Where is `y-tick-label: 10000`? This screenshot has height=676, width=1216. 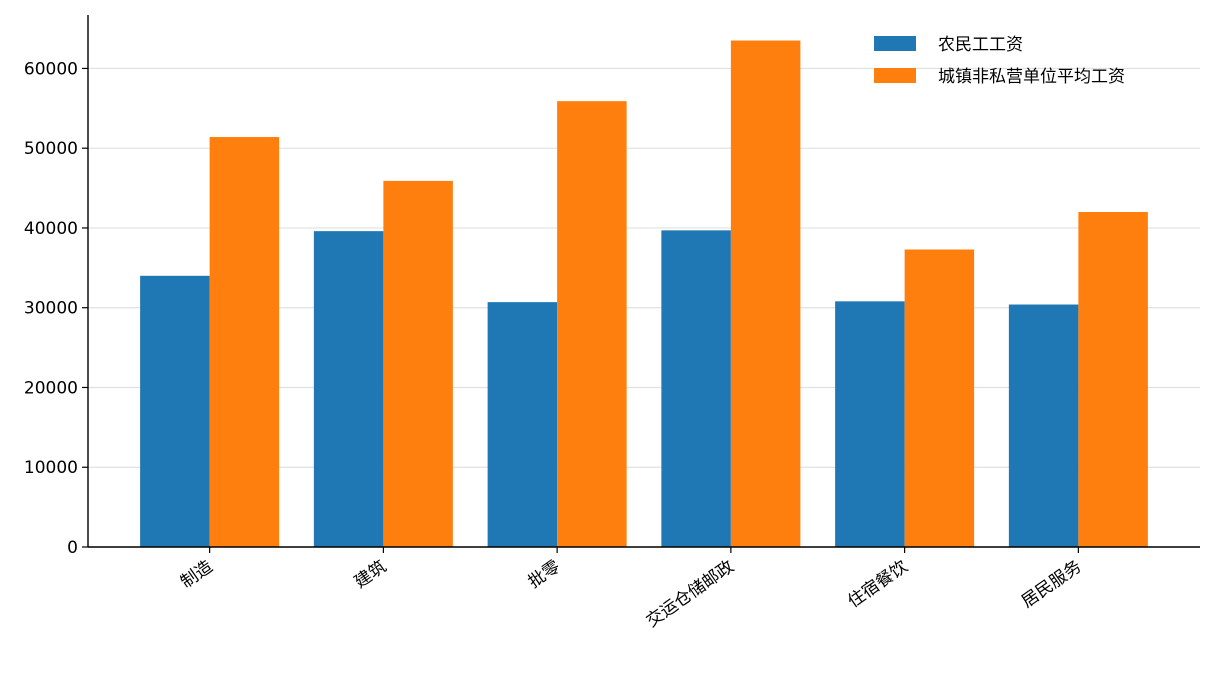 y-tick-label: 10000 is located at coordinates (51, 468).